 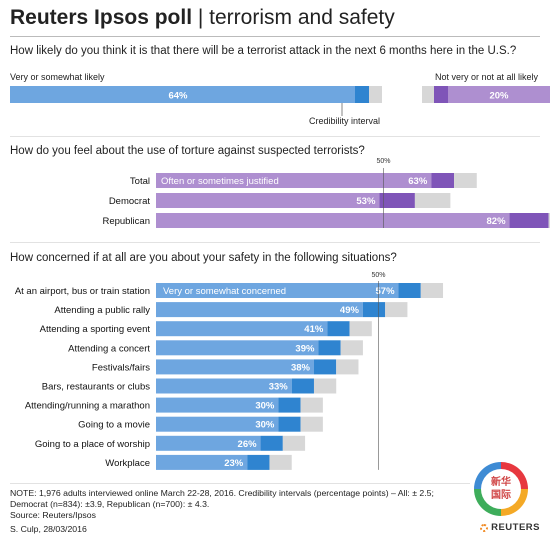 What do you see at coordinates (57, 77) in the screenshot?
I see `likely-label: Very or somewhat likely` at bounding box center [57, 77].